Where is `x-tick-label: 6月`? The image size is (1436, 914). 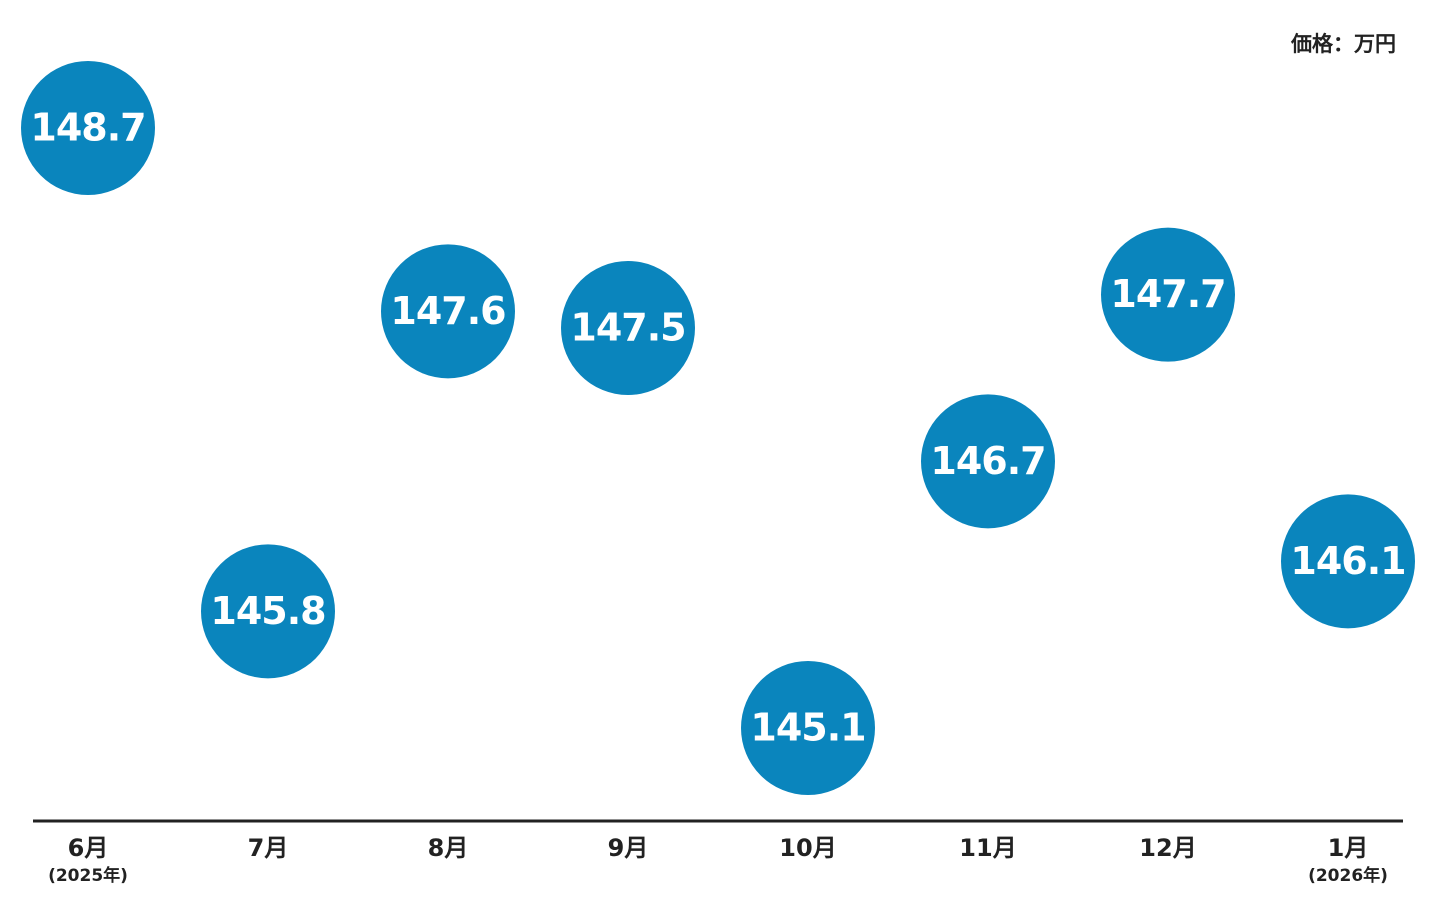 x-tick-label: 6月 is located at coordinates (88, 848).